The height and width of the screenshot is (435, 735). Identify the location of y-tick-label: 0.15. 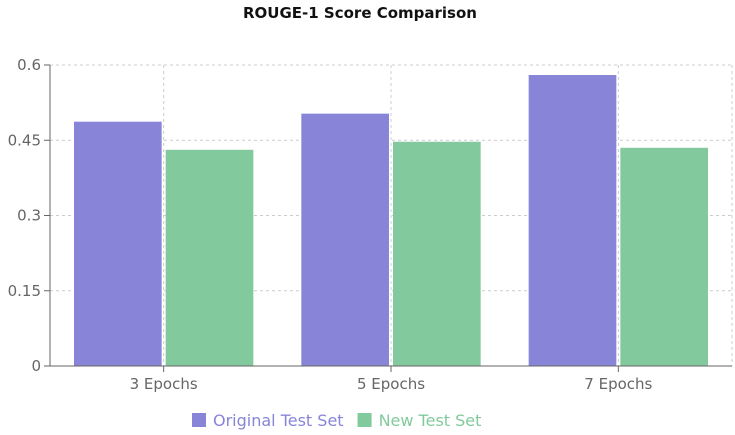
(24, 291).